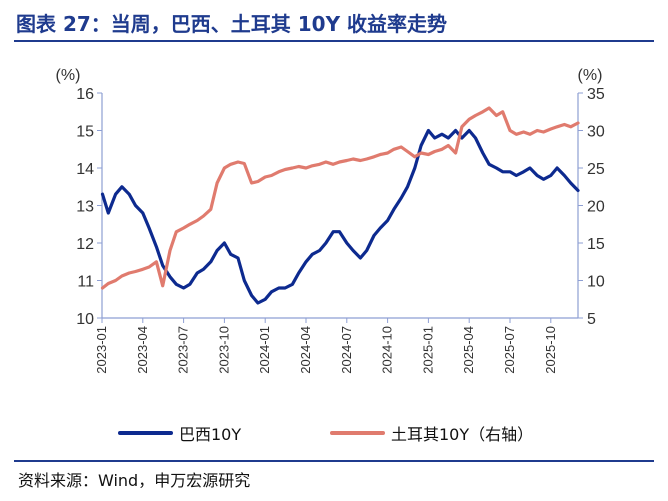 The image size is (668, 501). I want to click on legend-label-turkey: 土耳其10Y（右轴）, so click(462, 434).